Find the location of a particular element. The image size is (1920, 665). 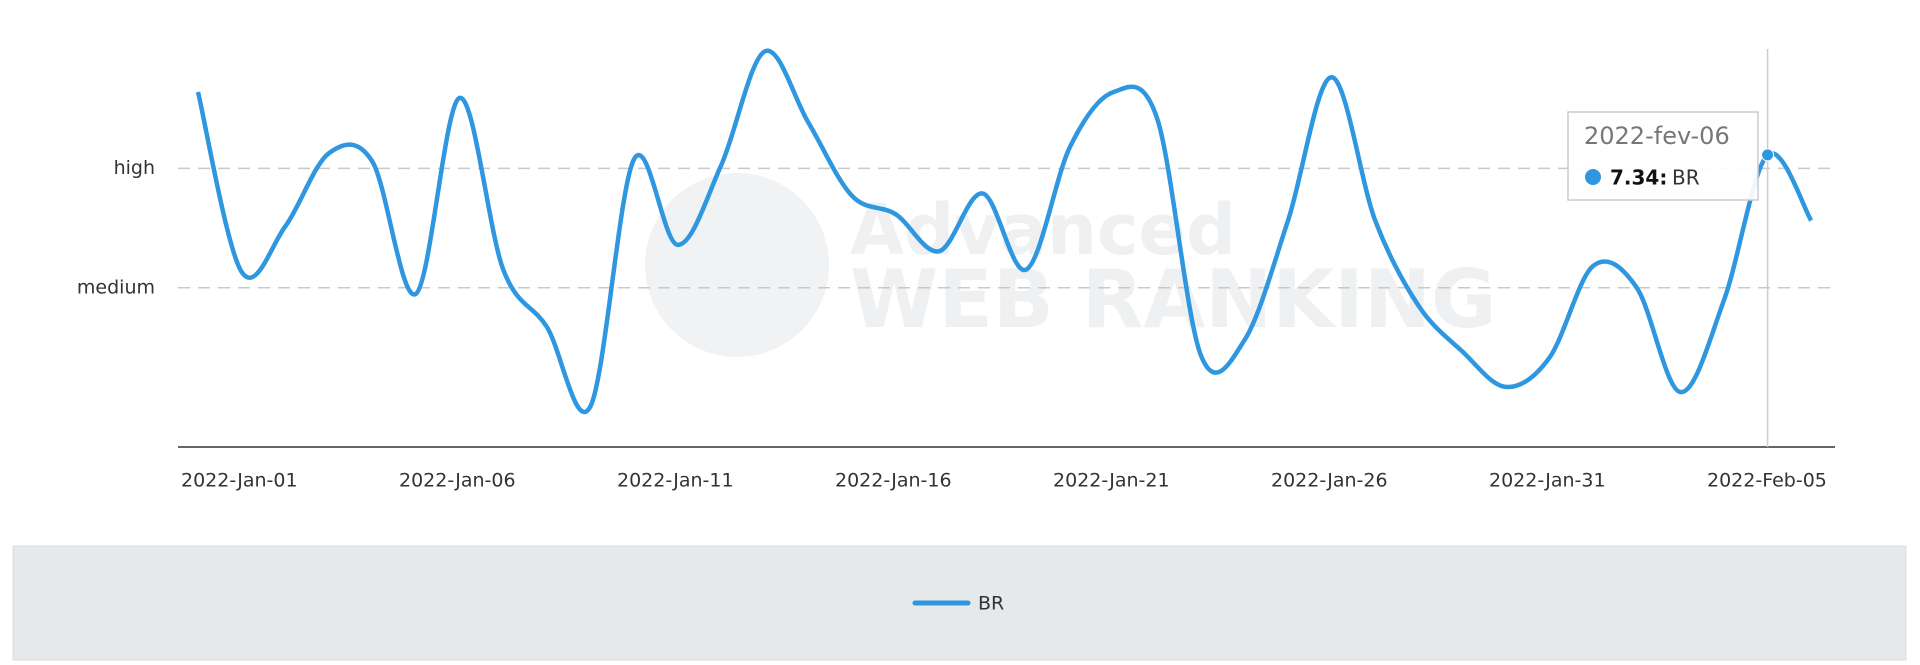

x-tick-label: 2022-Jan-21 is located at coordinates (1111, 481).